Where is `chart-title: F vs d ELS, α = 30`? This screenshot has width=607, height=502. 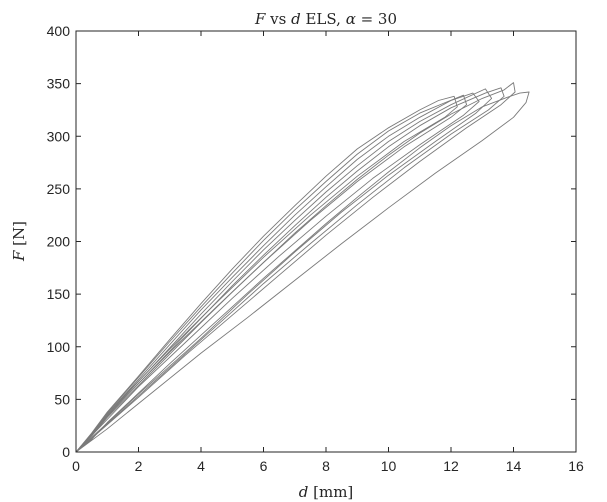 chart-title: F vs d ELS, α = 30 is located at coordinates (325, 19).